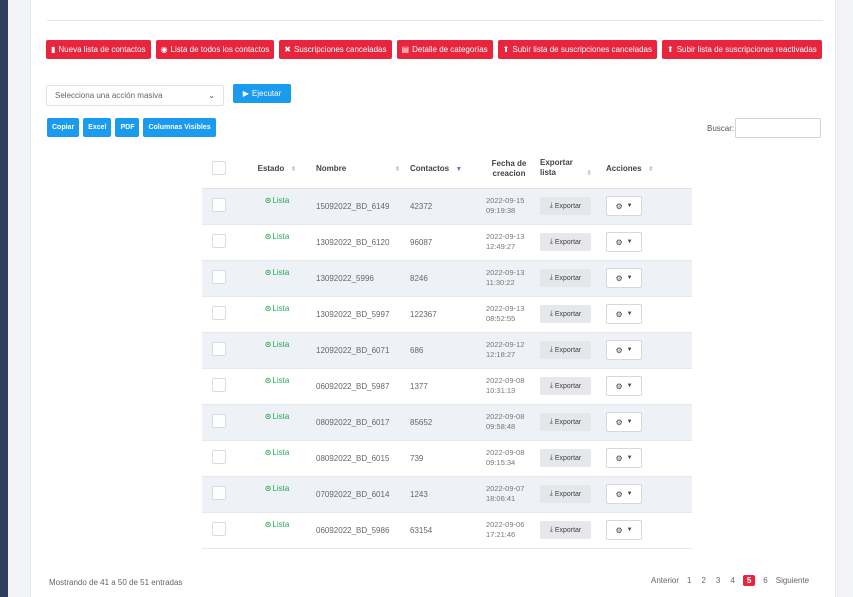  What do you see at coordinates (501, 390) in the screenshot?
I see `row-time: 10:31:13` at bounding box center [501, 390].